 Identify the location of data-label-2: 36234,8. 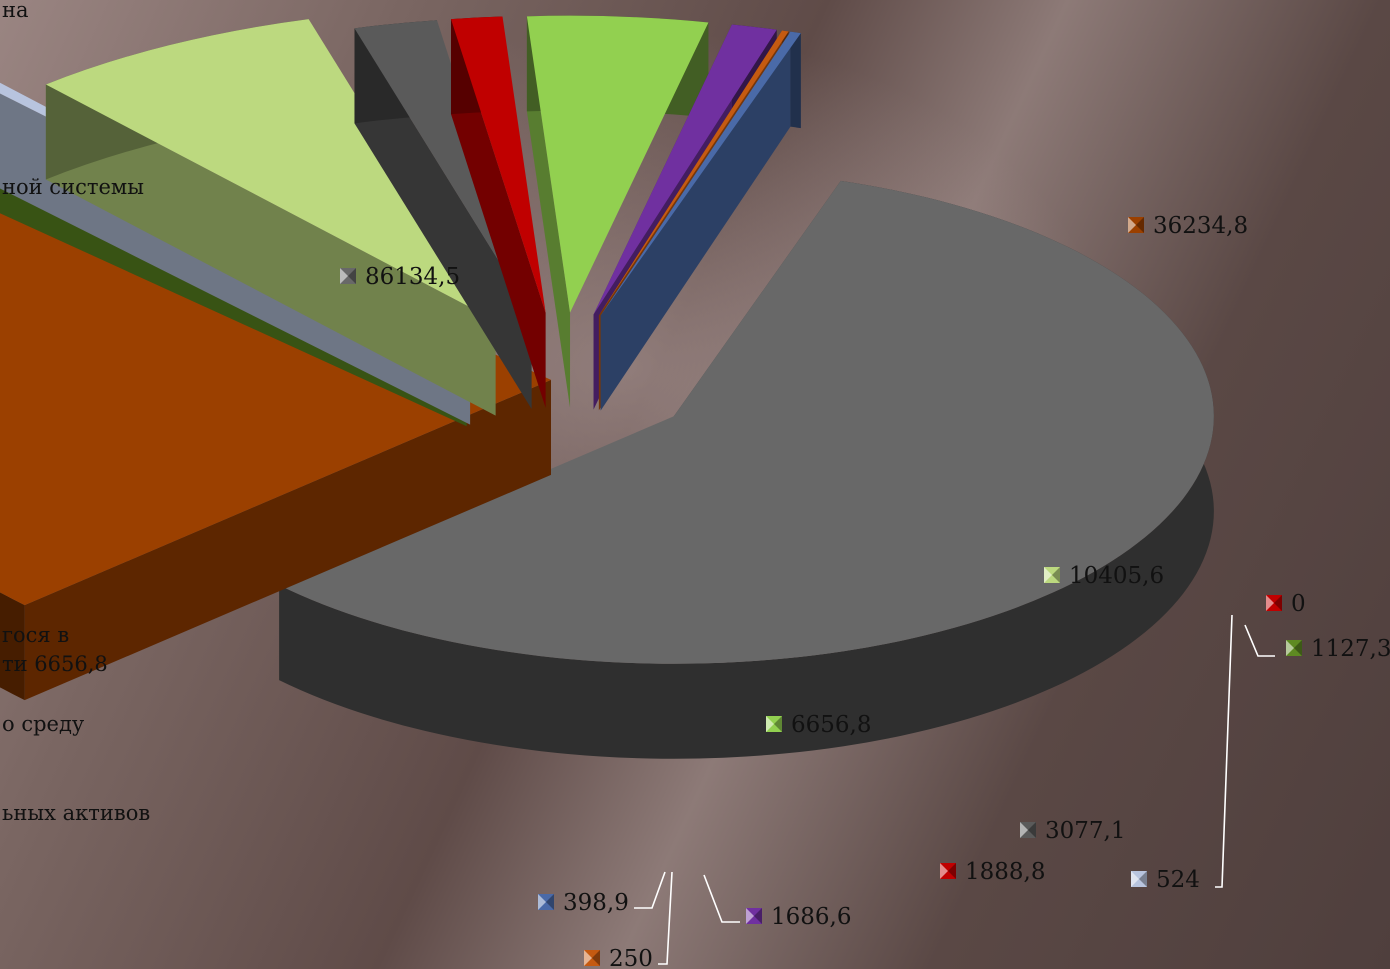
(1188, 226).